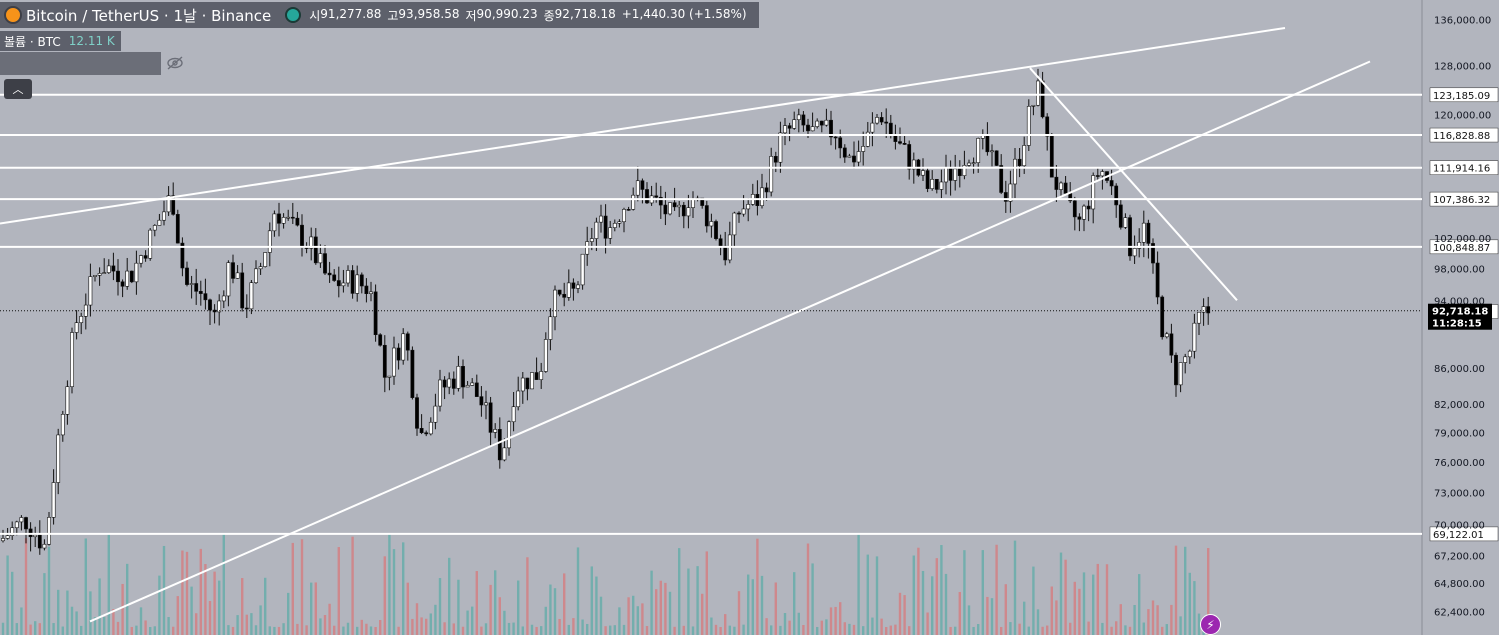 The width and height of the screenshot is (1499, 635). Describe the element at coordinates (149, 15) in the screenshot. I see `symbol-title: Bitcoin / TetherUS · 1날 · Binance` at that location.